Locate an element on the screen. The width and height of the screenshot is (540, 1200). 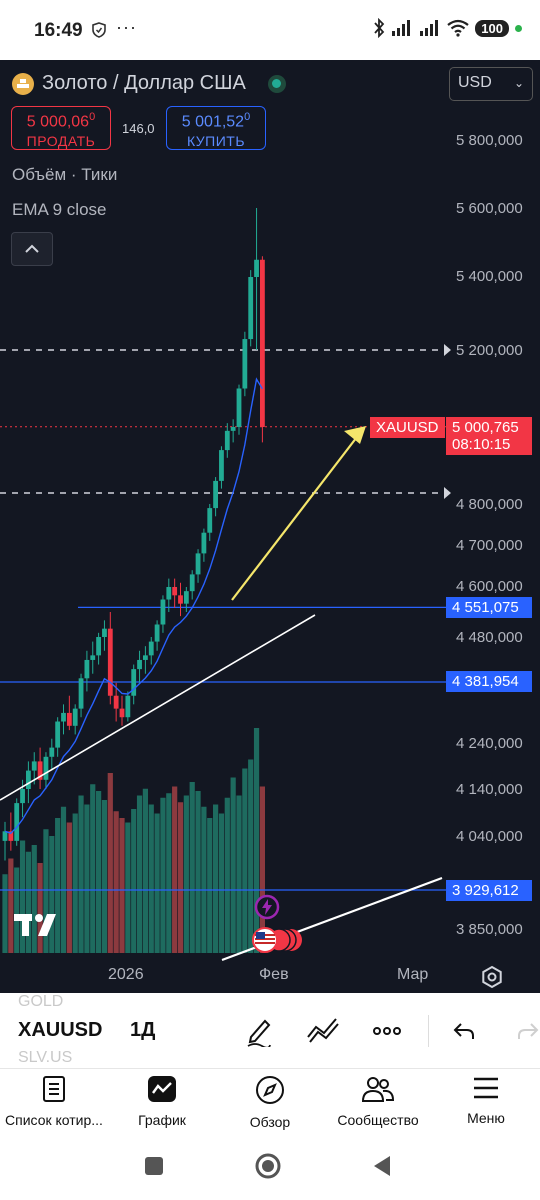
watchlist-icon is located at coordinates (54, 1089).